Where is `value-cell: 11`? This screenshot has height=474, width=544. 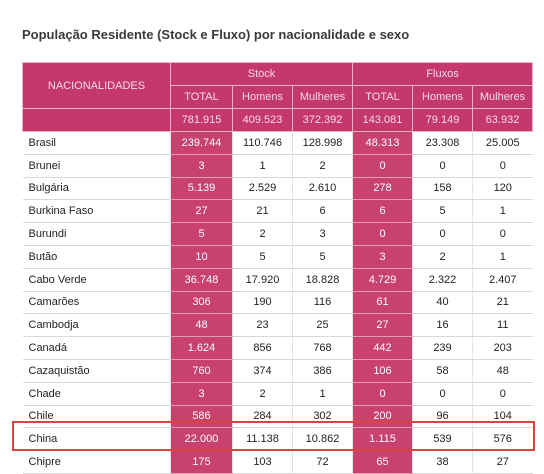
value-cell: 11 is located at coordinates (502, 325).